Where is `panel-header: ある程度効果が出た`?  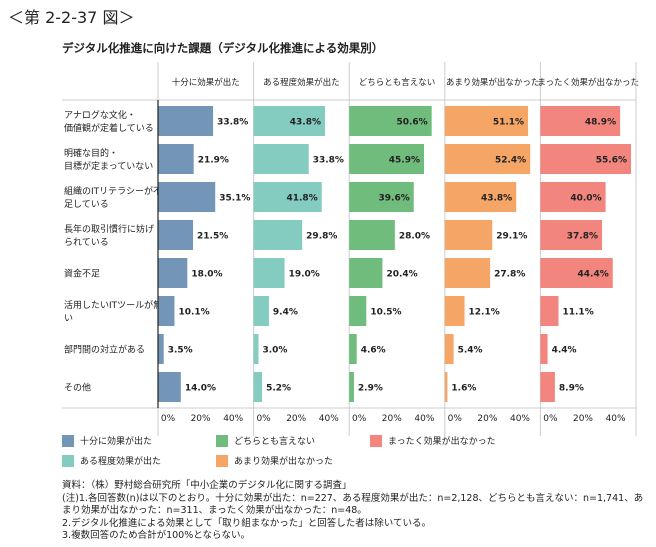 panel-header: ある程度効果が出た is located at coordinates (301, 82).